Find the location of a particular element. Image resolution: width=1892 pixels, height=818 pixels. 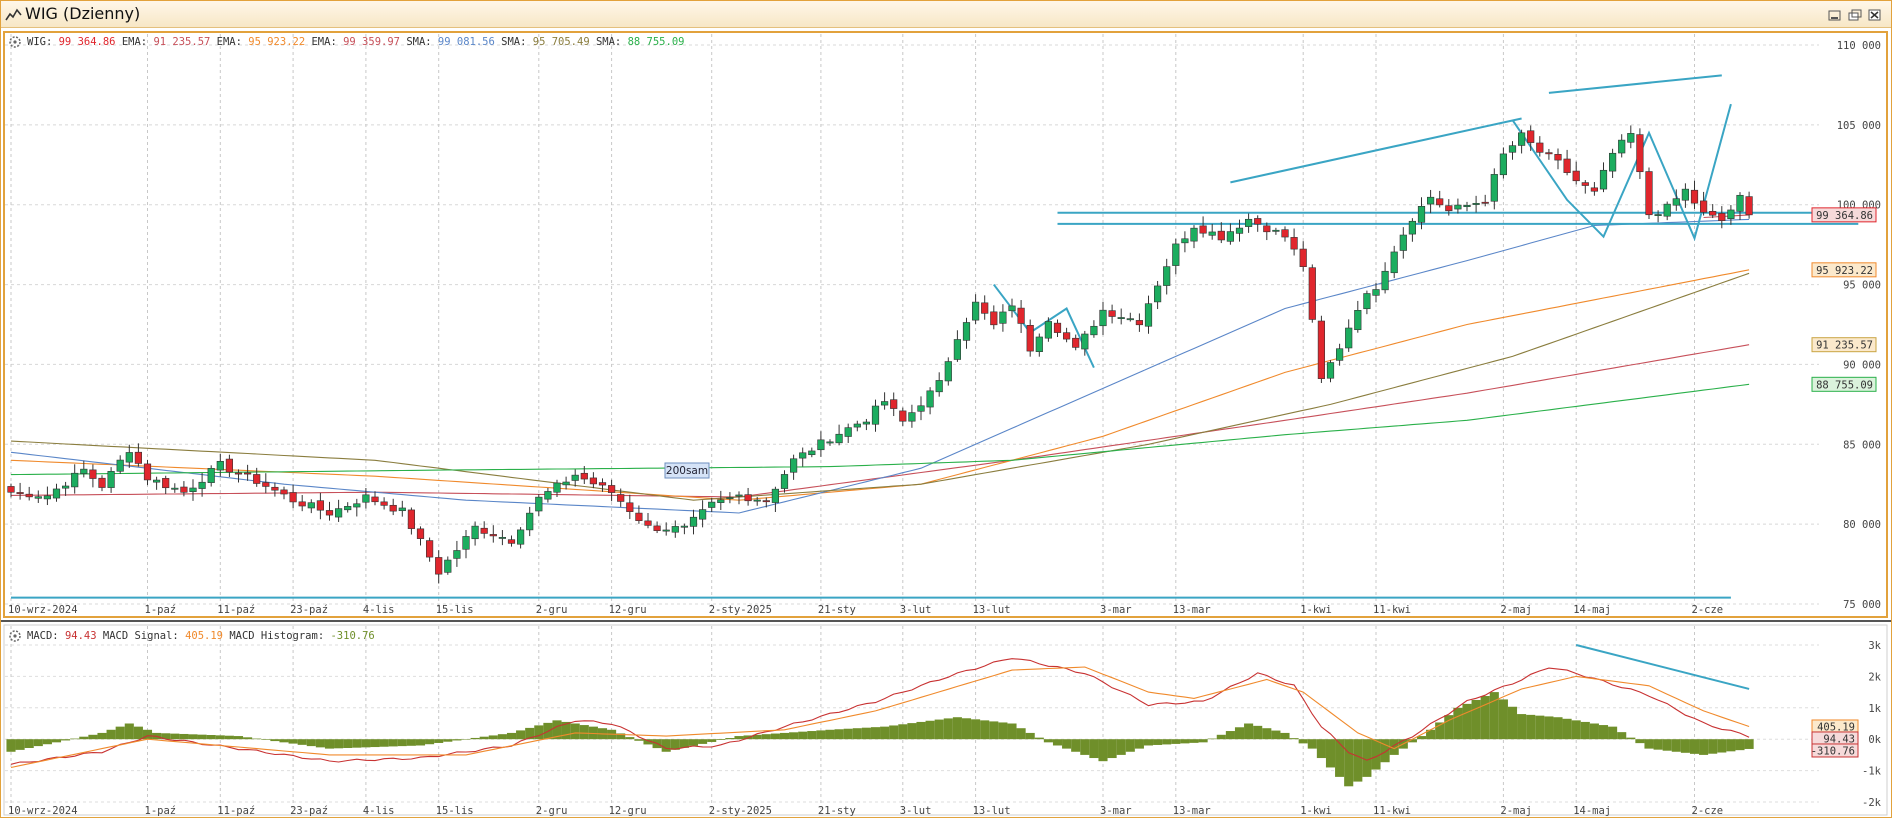

legend-label: WIG: is located at coordinates (43, 42).